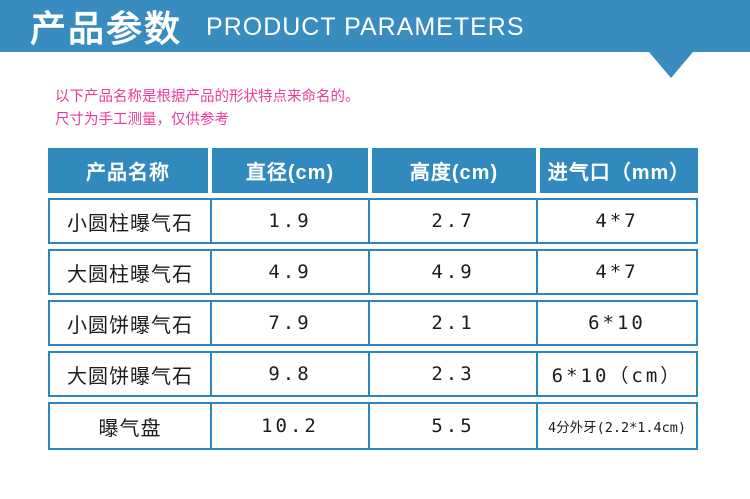 The image size is (750, 499). I want to click on table-header-row: 产品名称 直径(cm) 高度(cm) 进气口（mm）, so click(373, 170).